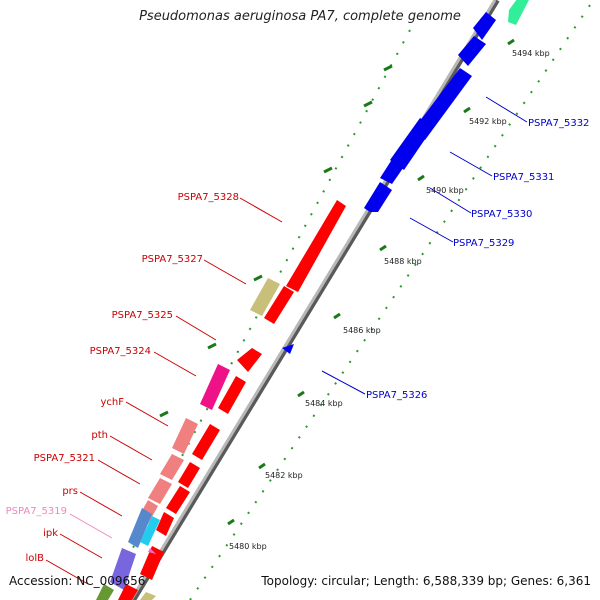  What do you see at coordinates (120, 351) in the screenshot?
I see `label-pspa7-5324: PSPA7_5324` at bounding box center [120, 351].